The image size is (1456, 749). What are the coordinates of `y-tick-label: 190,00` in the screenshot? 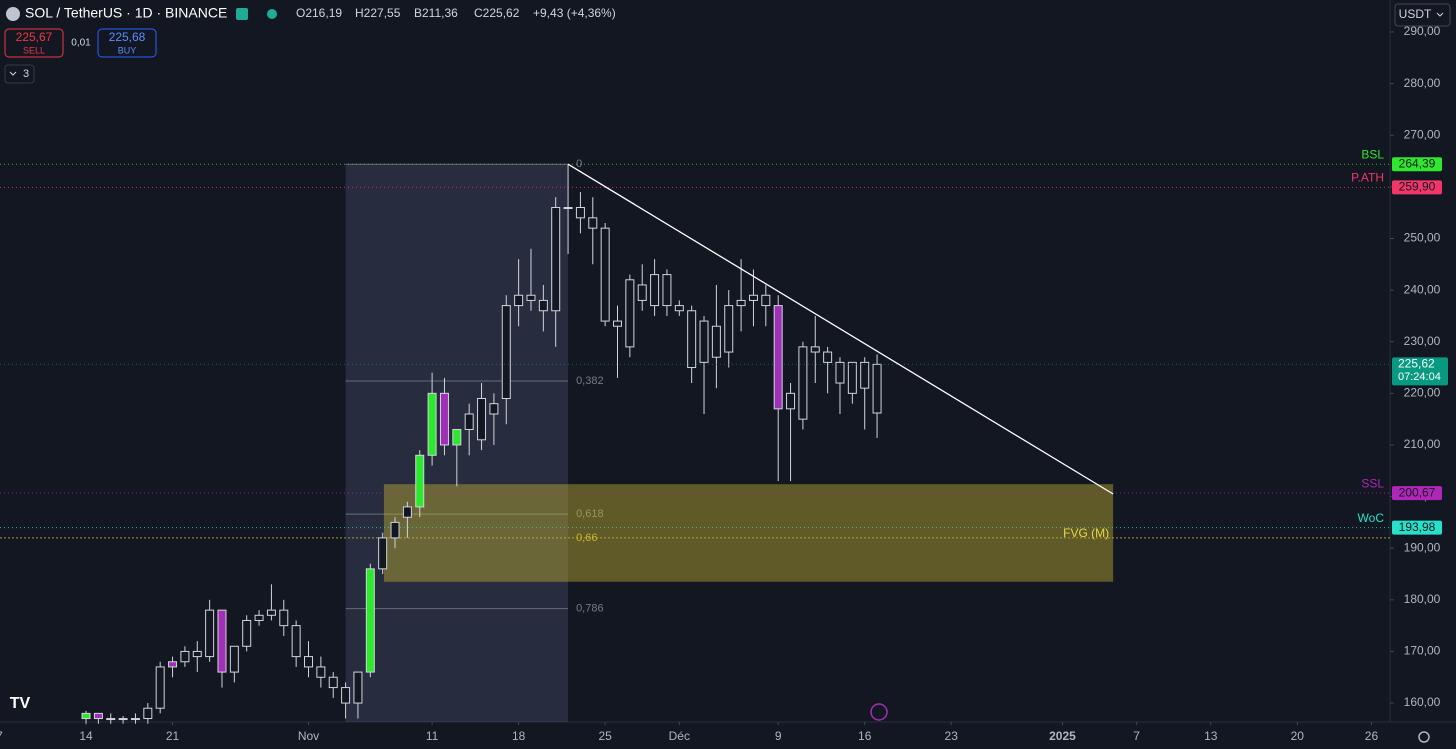 It's located at (1422, 547).